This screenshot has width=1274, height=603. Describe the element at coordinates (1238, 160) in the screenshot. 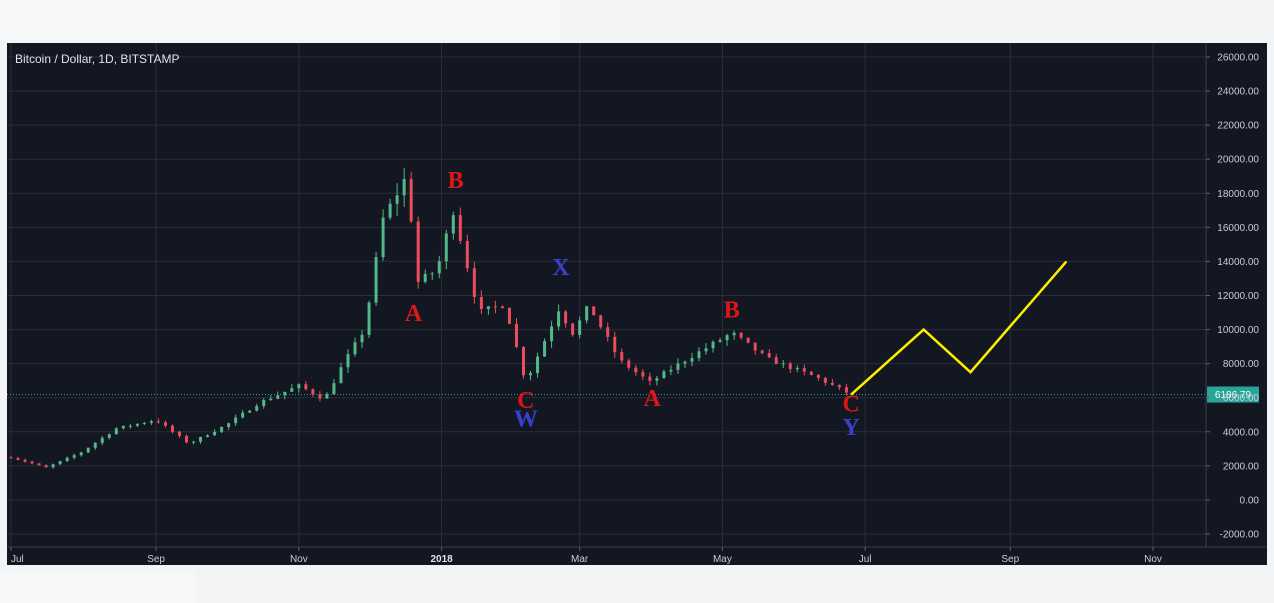

I see `y-tick-label: 20000.00` at that location.